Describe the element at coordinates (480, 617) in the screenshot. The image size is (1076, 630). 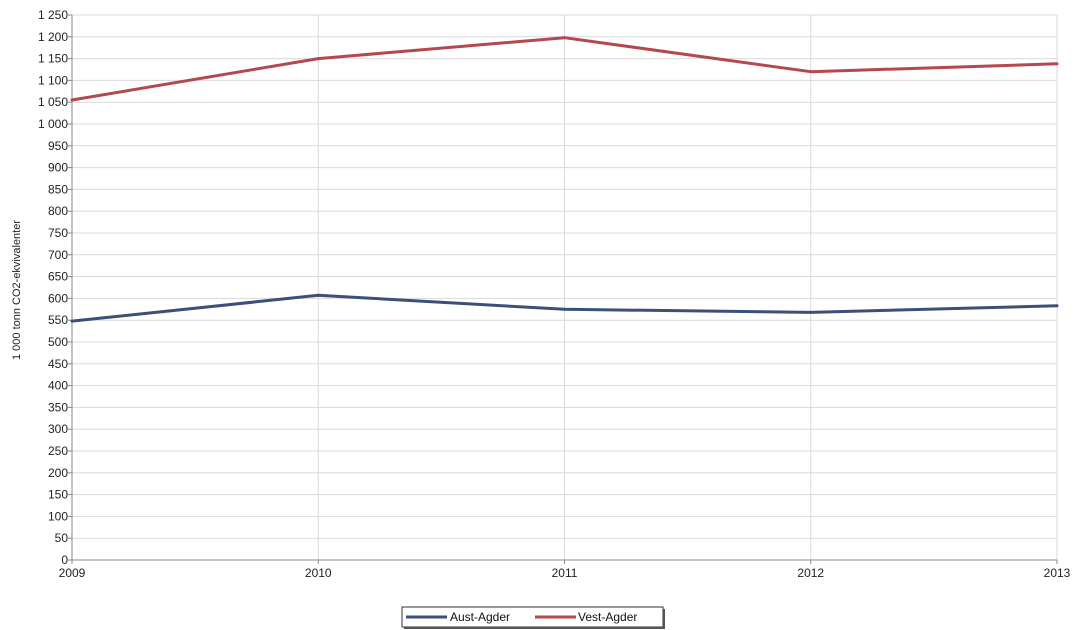
I see `legend-label-aust-agder: Aust-Agder` at that location.